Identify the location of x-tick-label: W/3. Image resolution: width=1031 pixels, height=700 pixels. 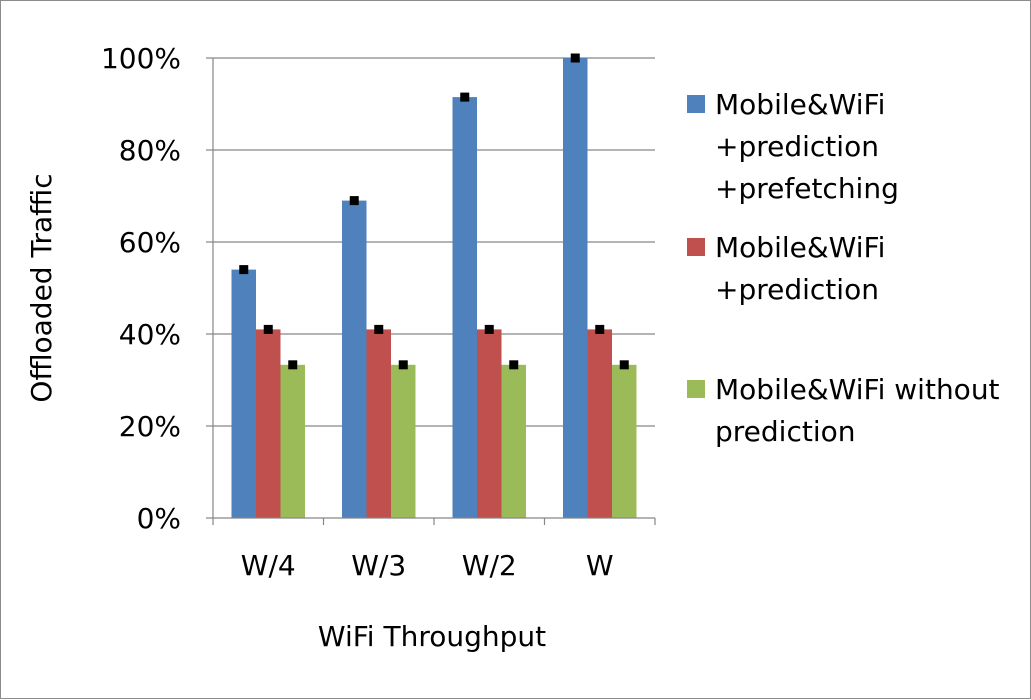
(378, 565).